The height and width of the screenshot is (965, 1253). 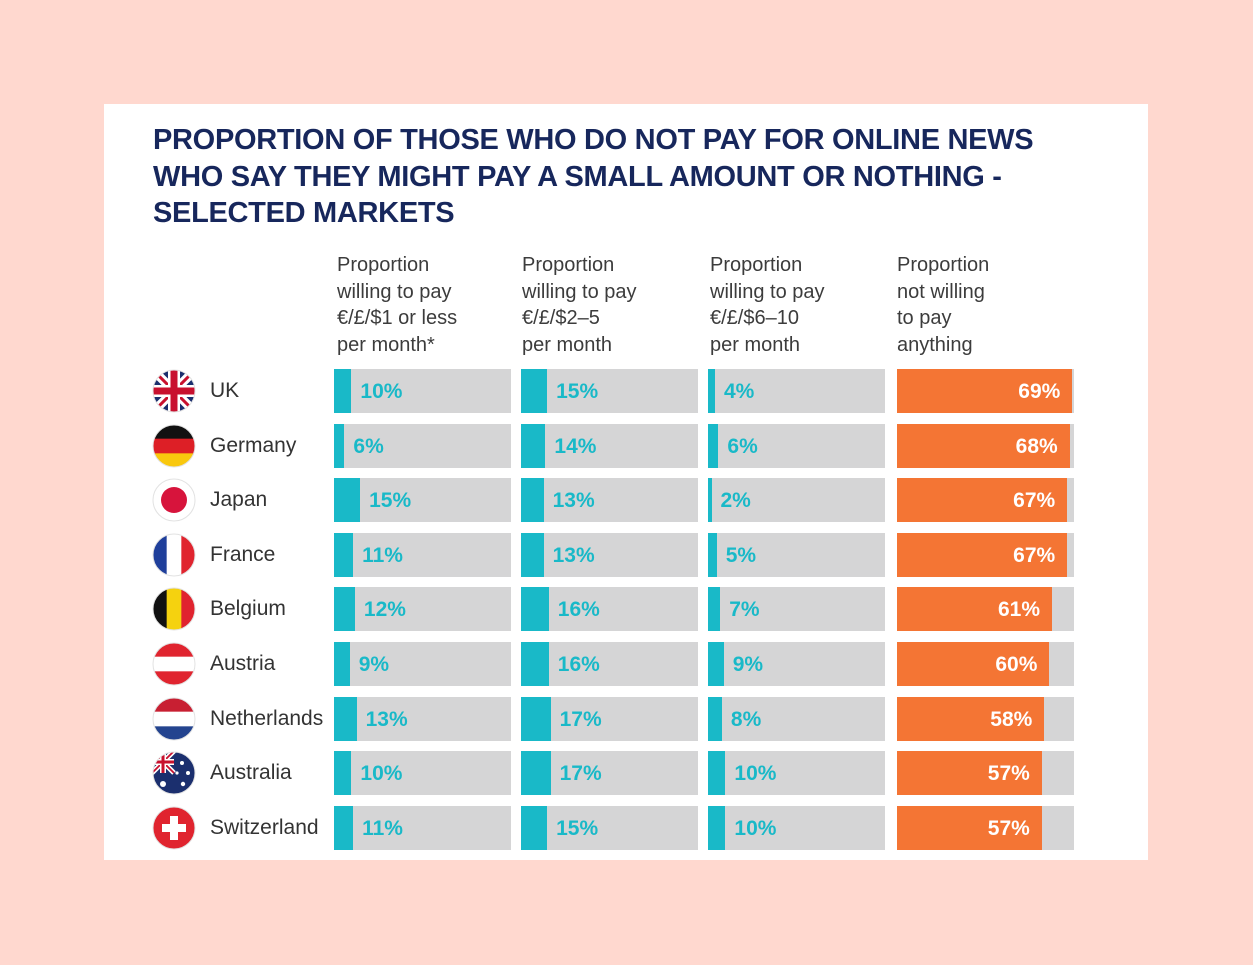 I want to click on bar-track: 69%, so click(x=985, y=391).